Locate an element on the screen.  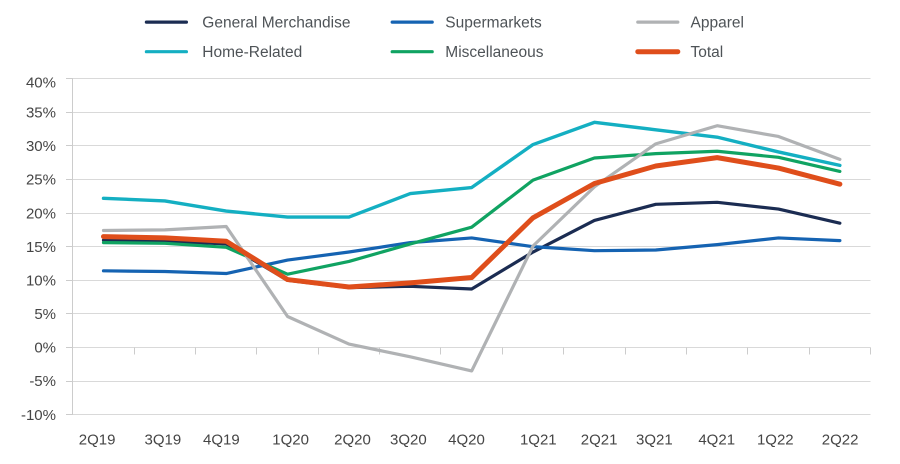
svg-text: 5% is located at coordinates (45, 314).